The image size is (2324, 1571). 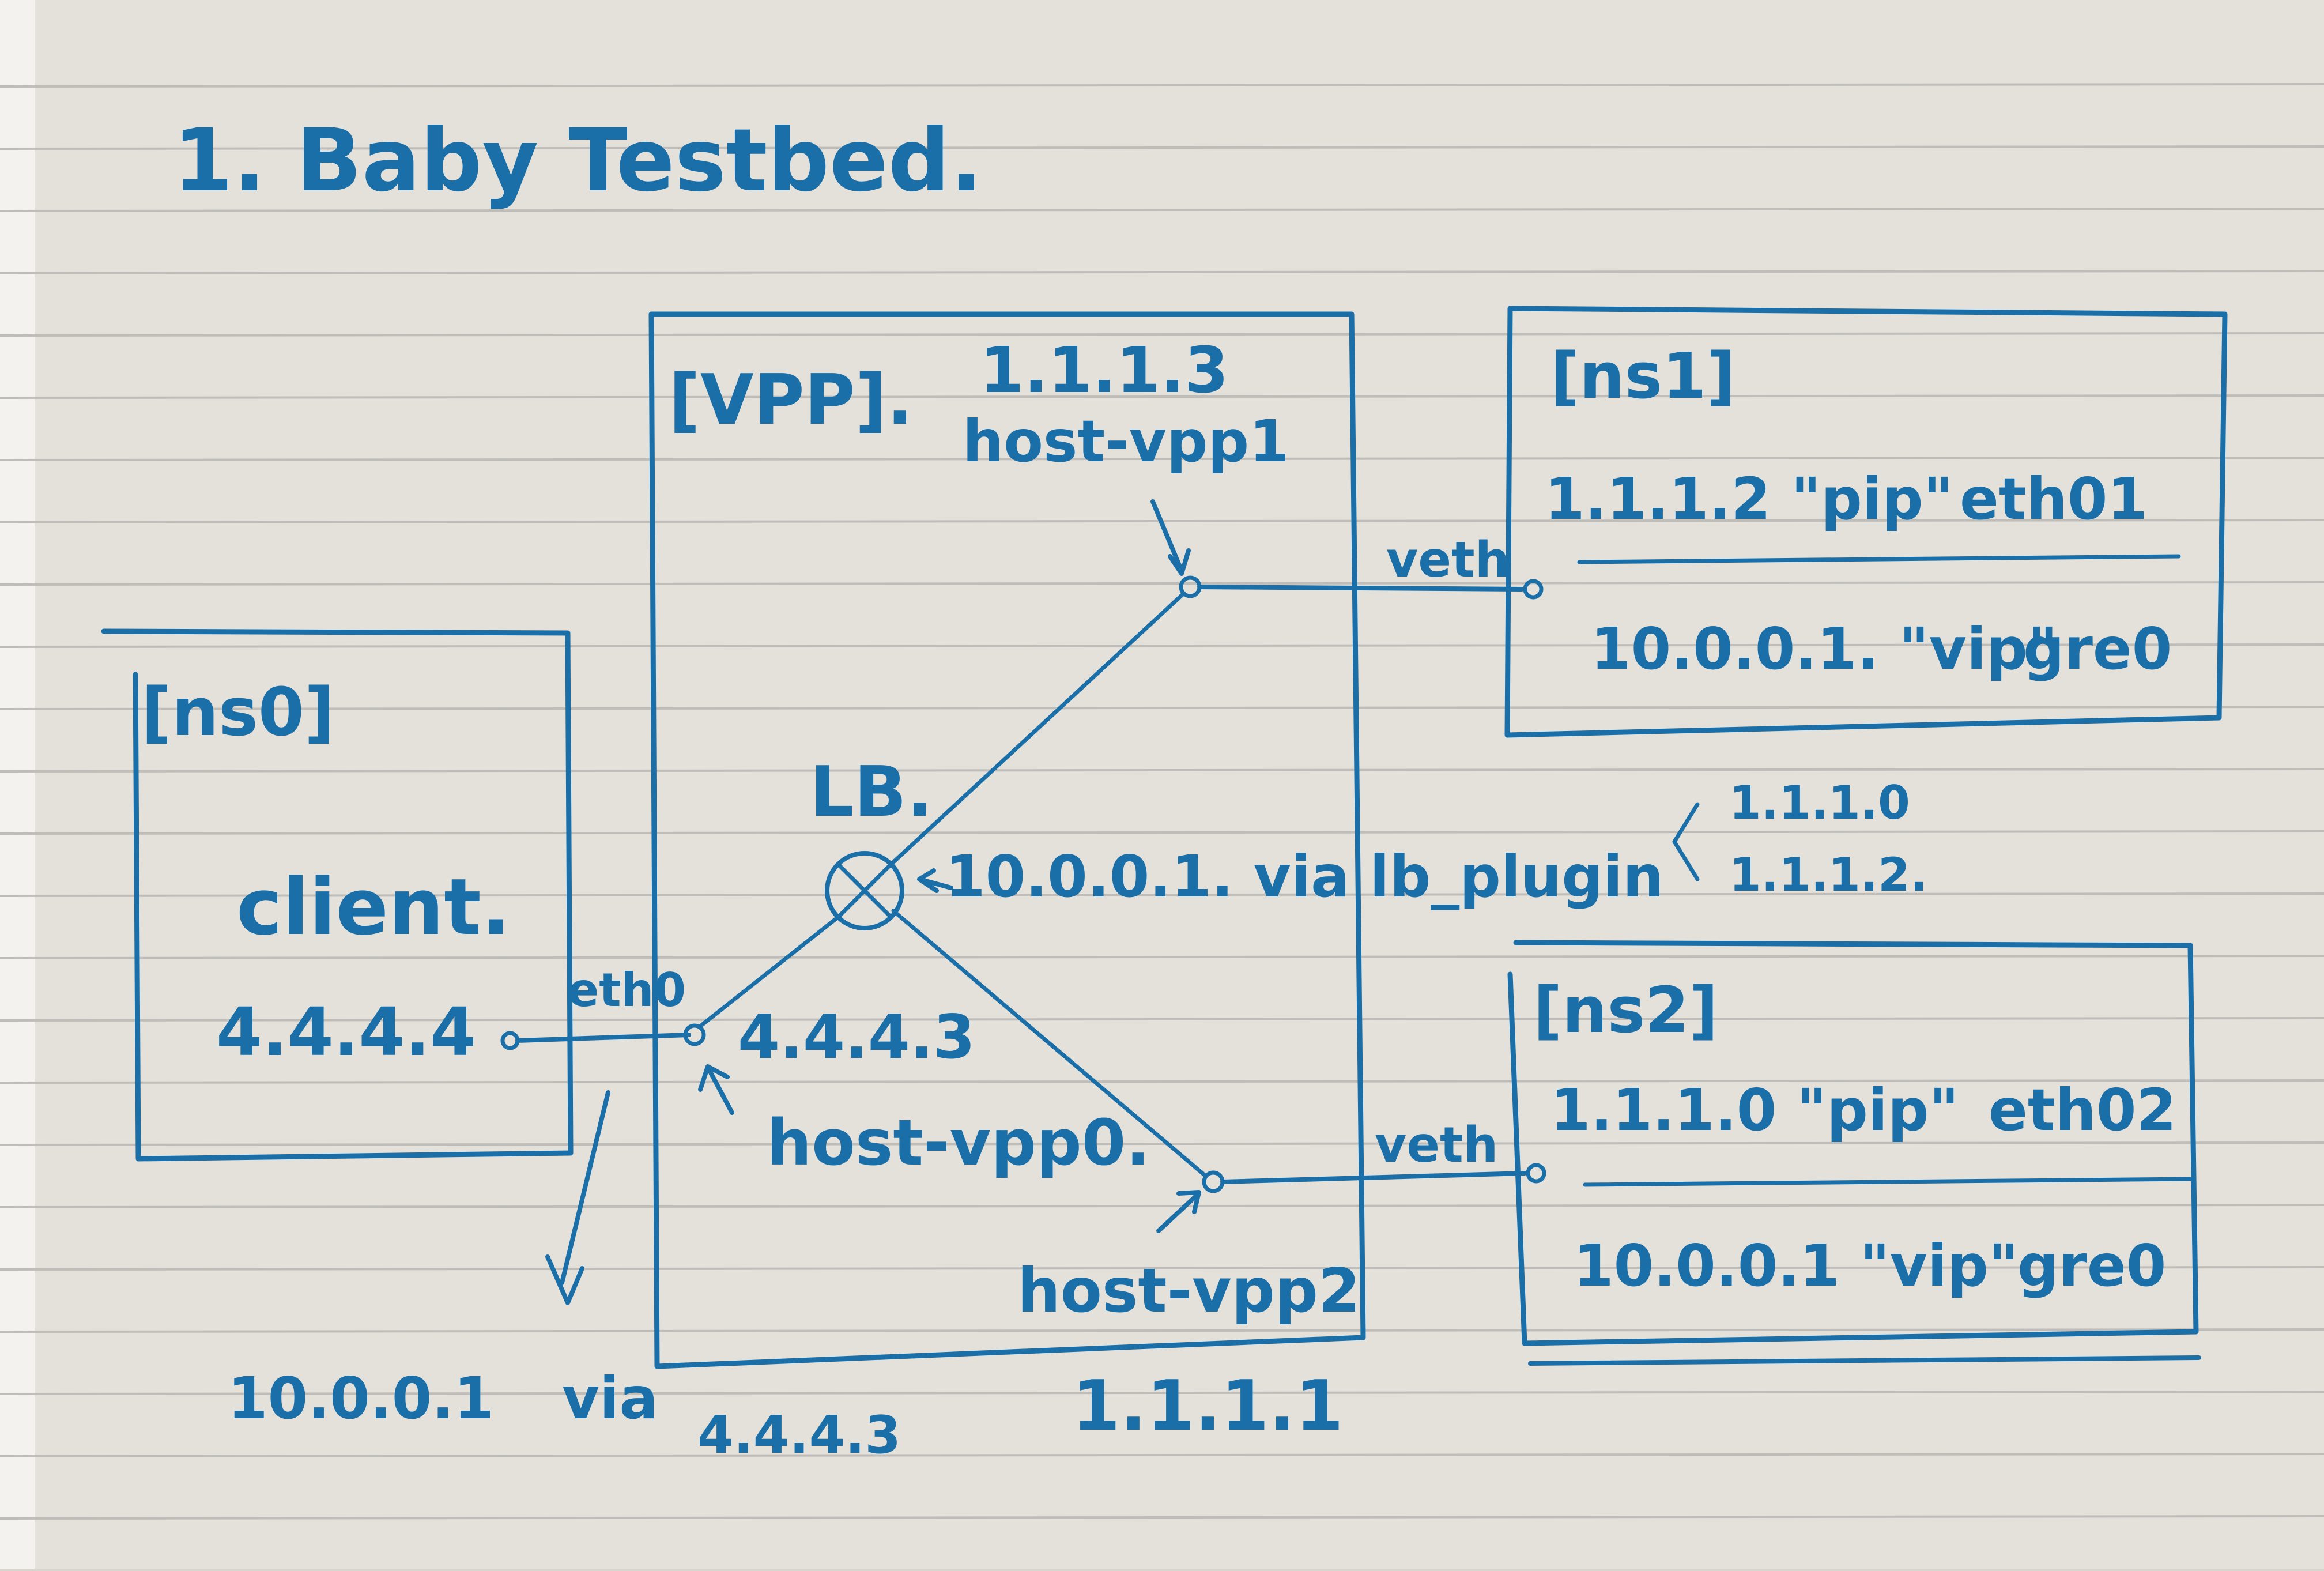 What do you see at coordinates (2082, 1110) in the screenshot?
I see `ns2-pip-iface: eth02` at bounding box center [2082, 1110].